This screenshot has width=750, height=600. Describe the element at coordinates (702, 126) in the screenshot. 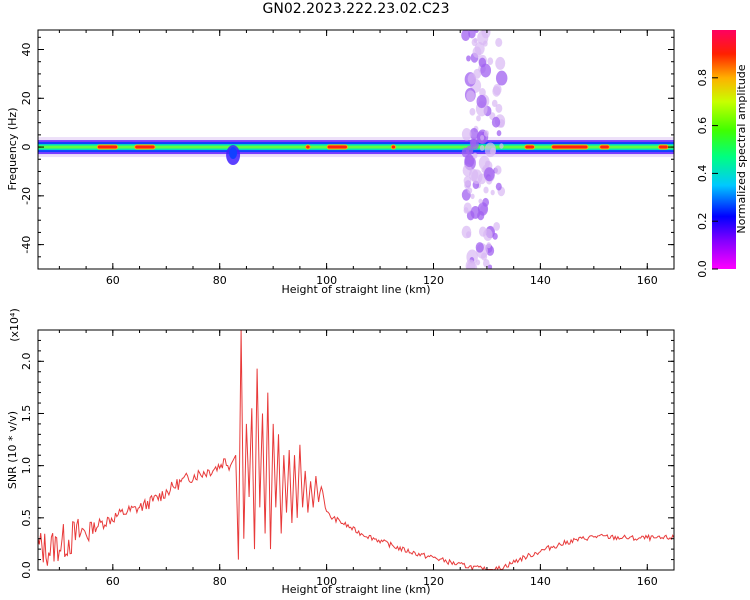

I see `colorbar-tick-label: 0.6` at that location.